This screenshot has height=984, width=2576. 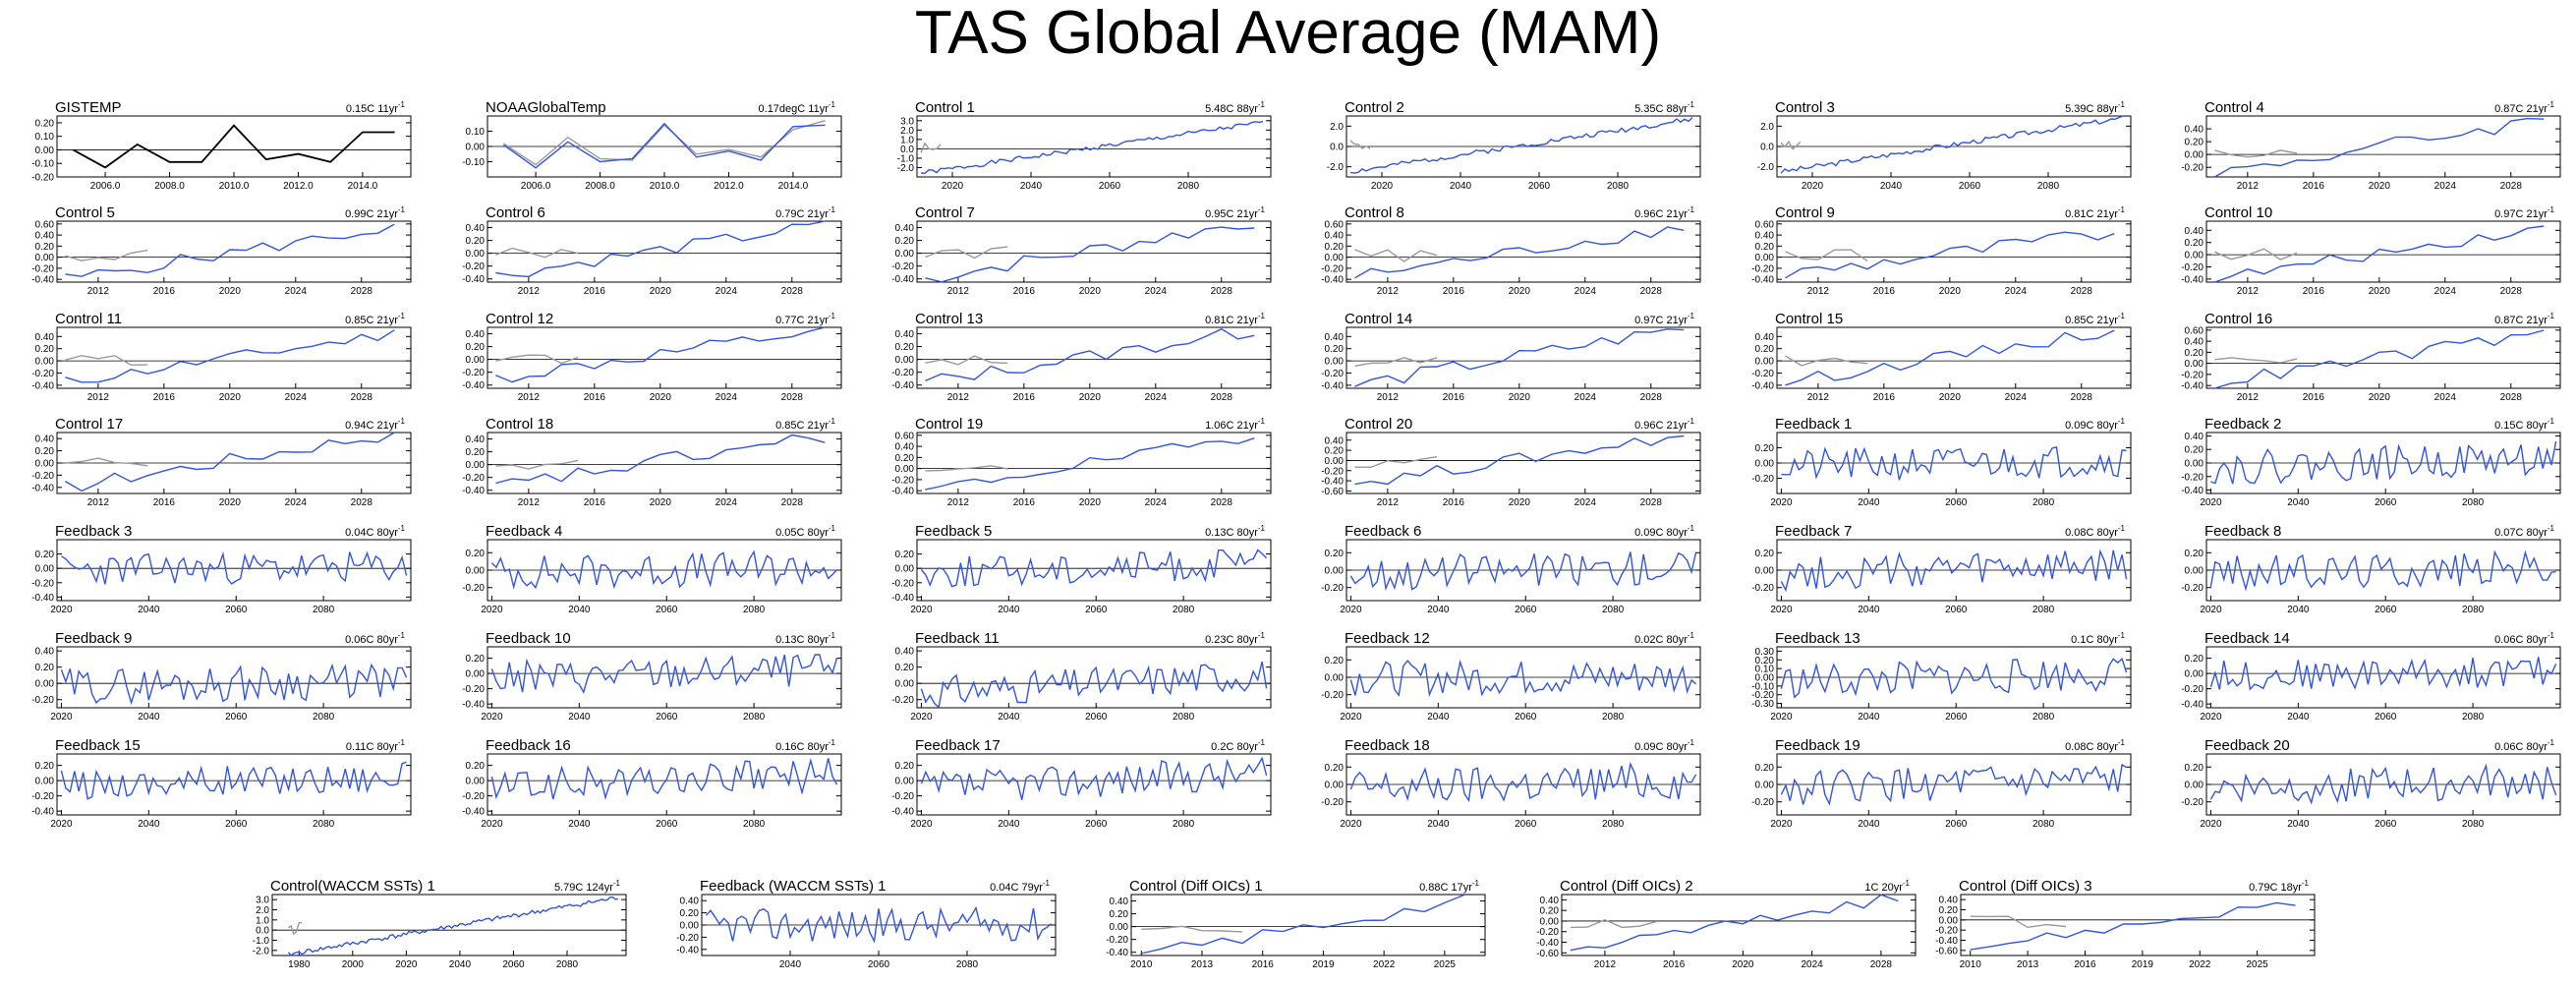 I want to click on x-tick-label: 2016, so click(x=2314, y=186).